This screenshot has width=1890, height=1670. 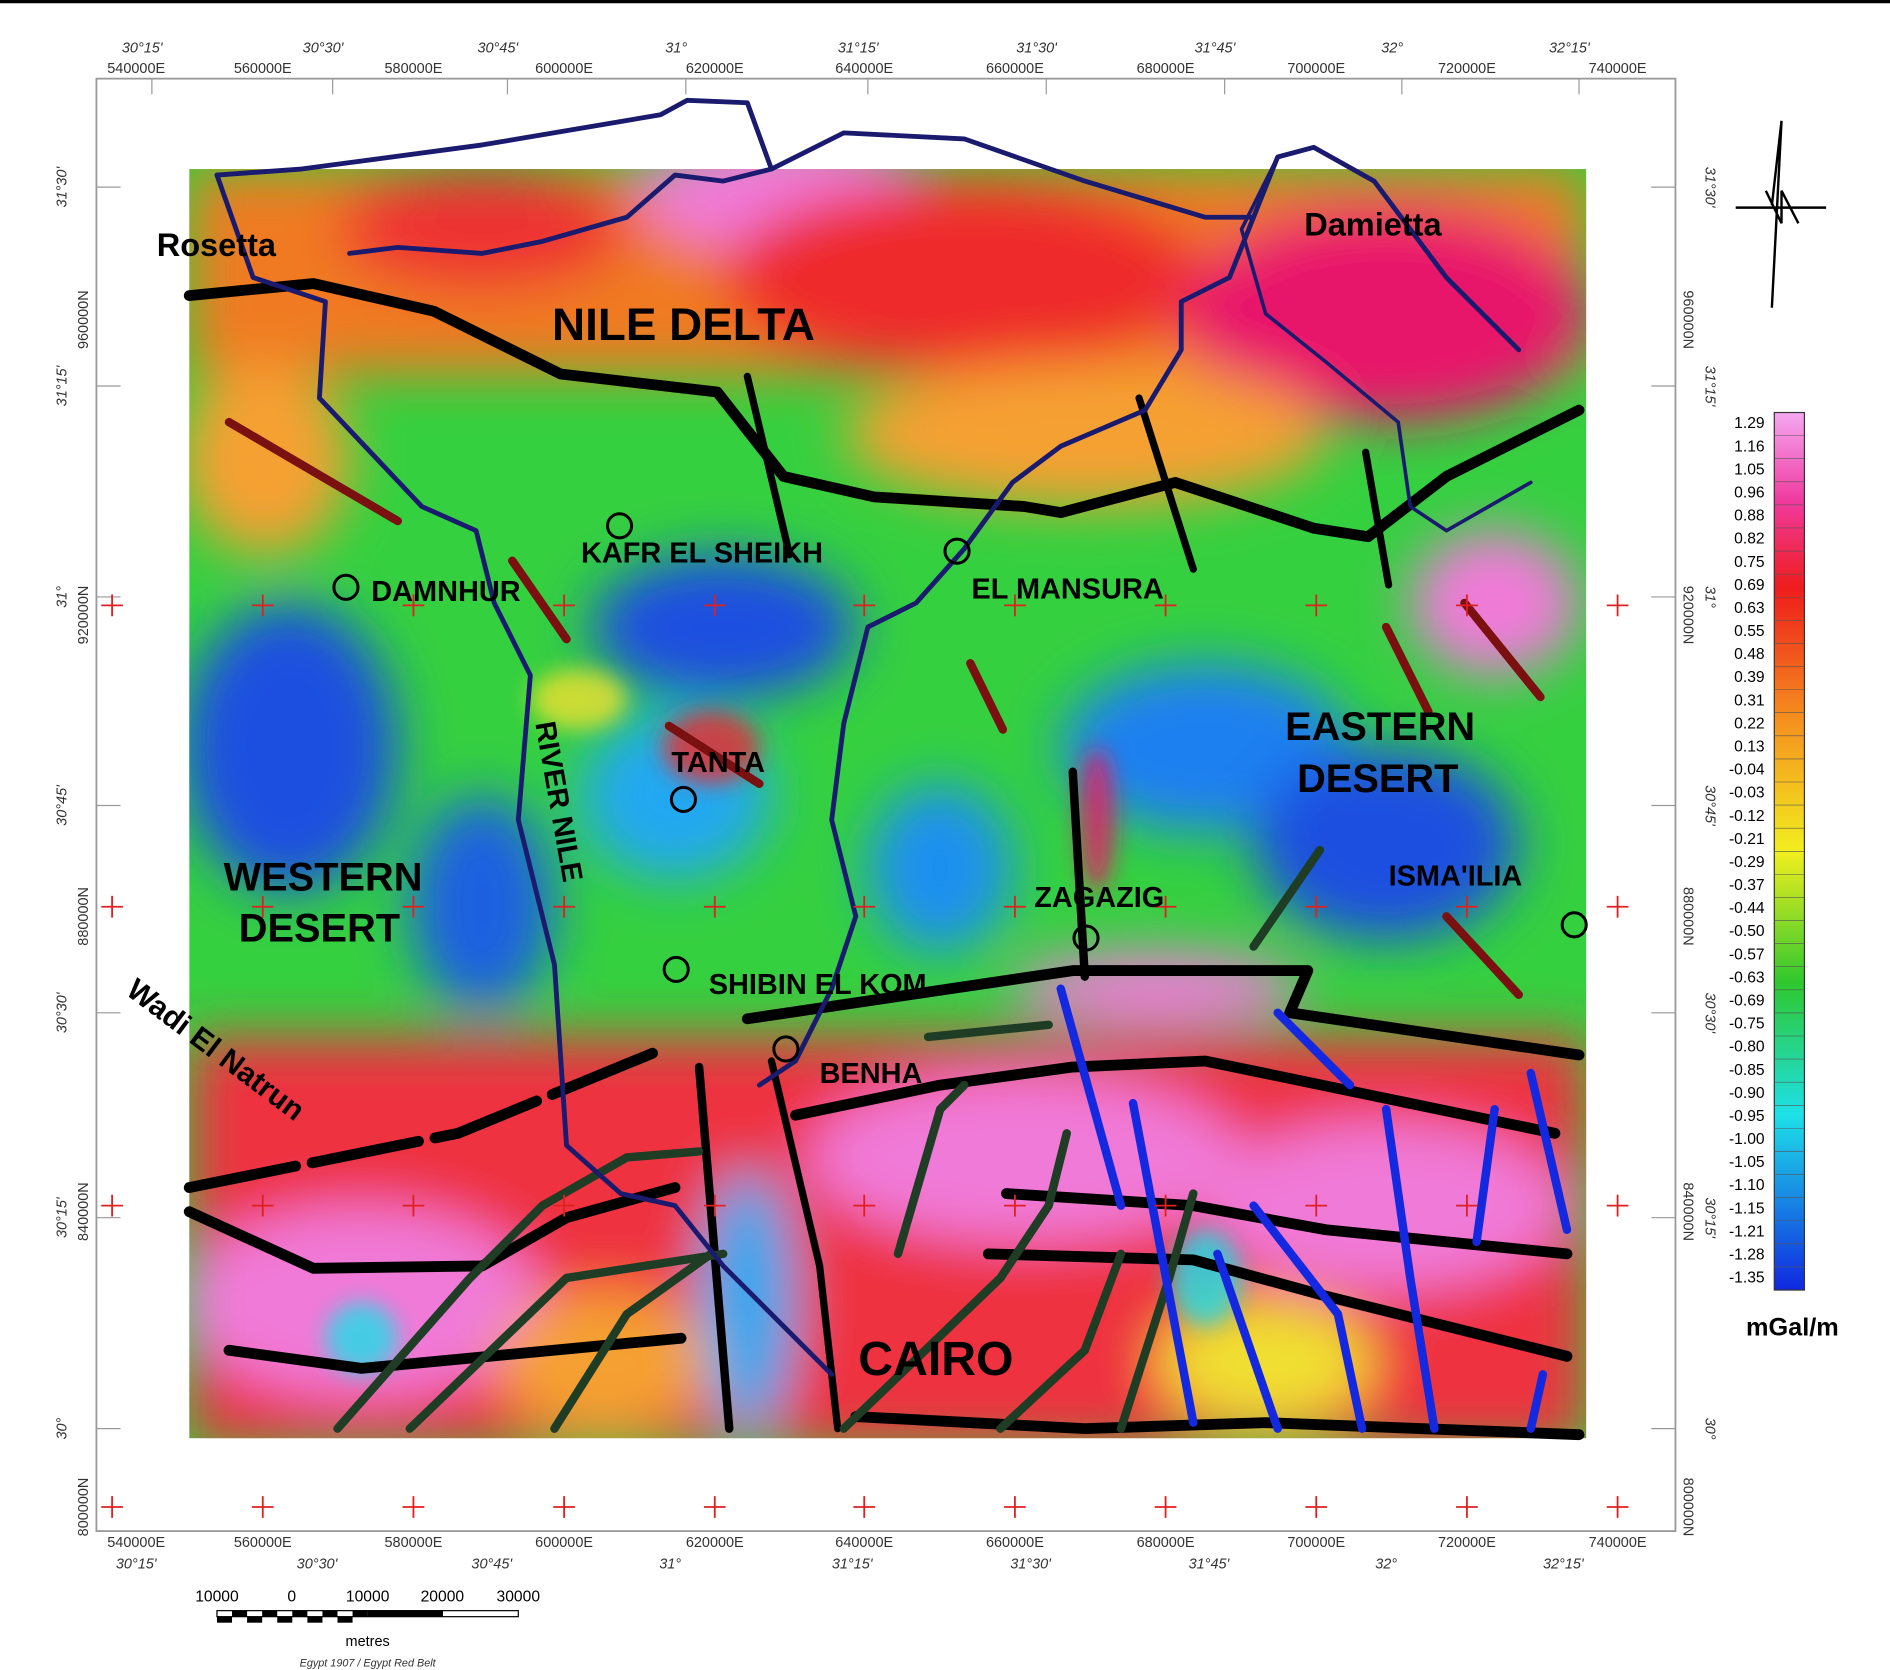 I want to click on place-label: NILE DELTA, so click(x=683, y=324).